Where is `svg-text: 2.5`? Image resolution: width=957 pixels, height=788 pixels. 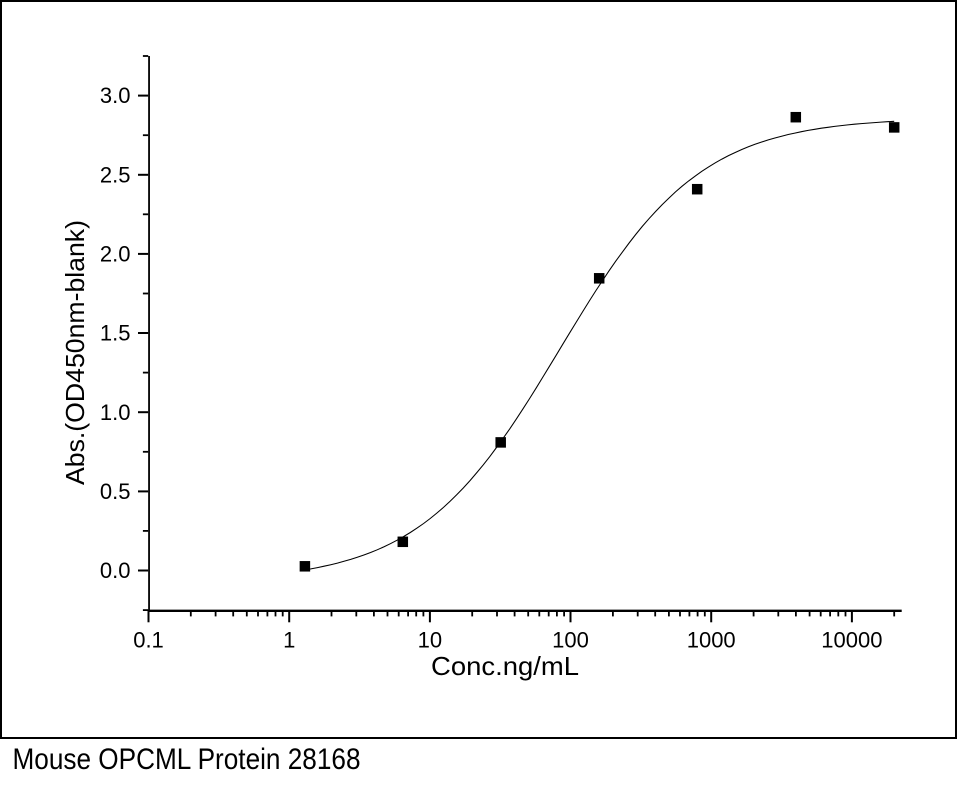 svg-text: 2.5 is located at coordinates (115, 174).